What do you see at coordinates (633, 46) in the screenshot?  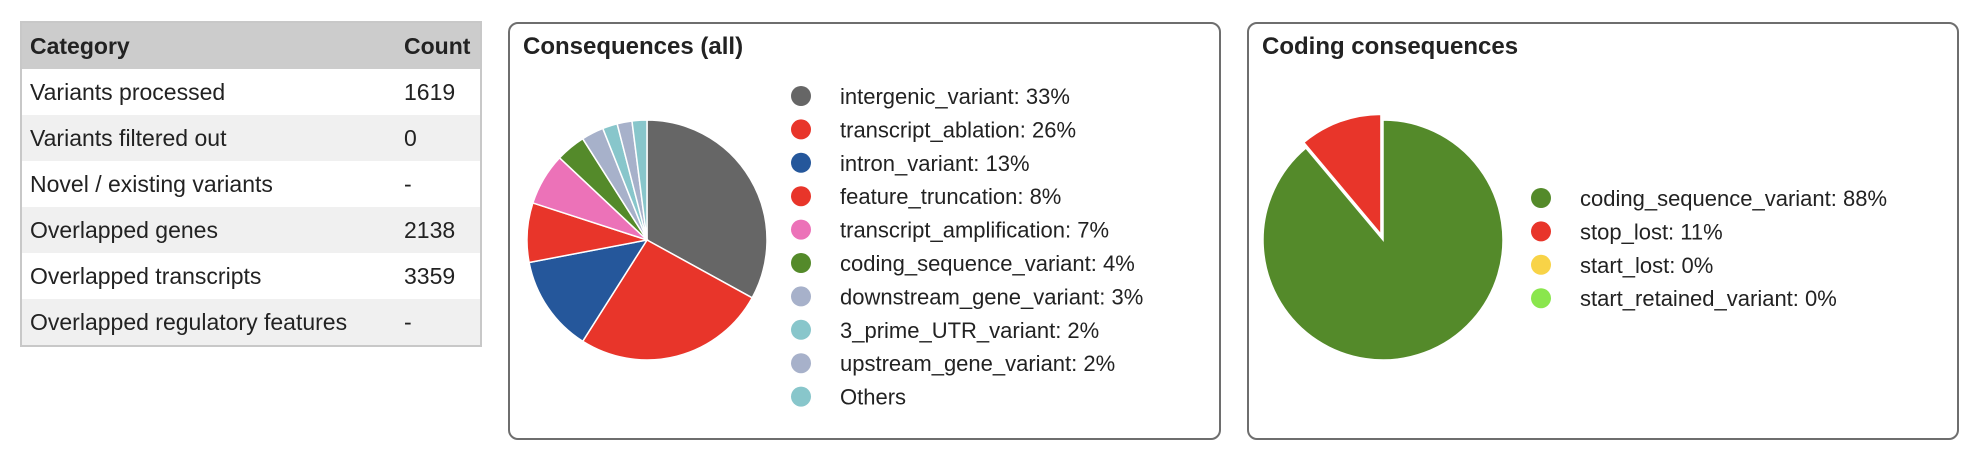 I see `chart-title: Consequences (all)` at bounding box center [633, 46].